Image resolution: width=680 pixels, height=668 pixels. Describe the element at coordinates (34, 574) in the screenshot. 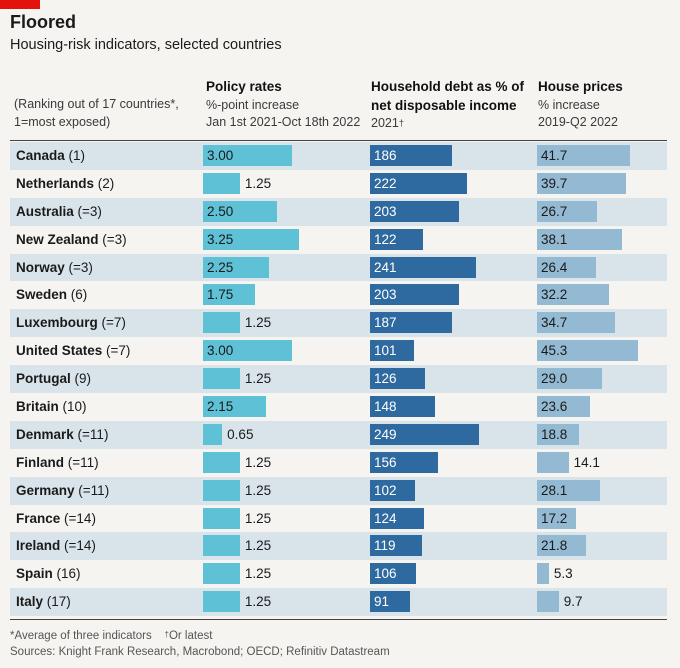

I see `country-name: Spain` at that location.